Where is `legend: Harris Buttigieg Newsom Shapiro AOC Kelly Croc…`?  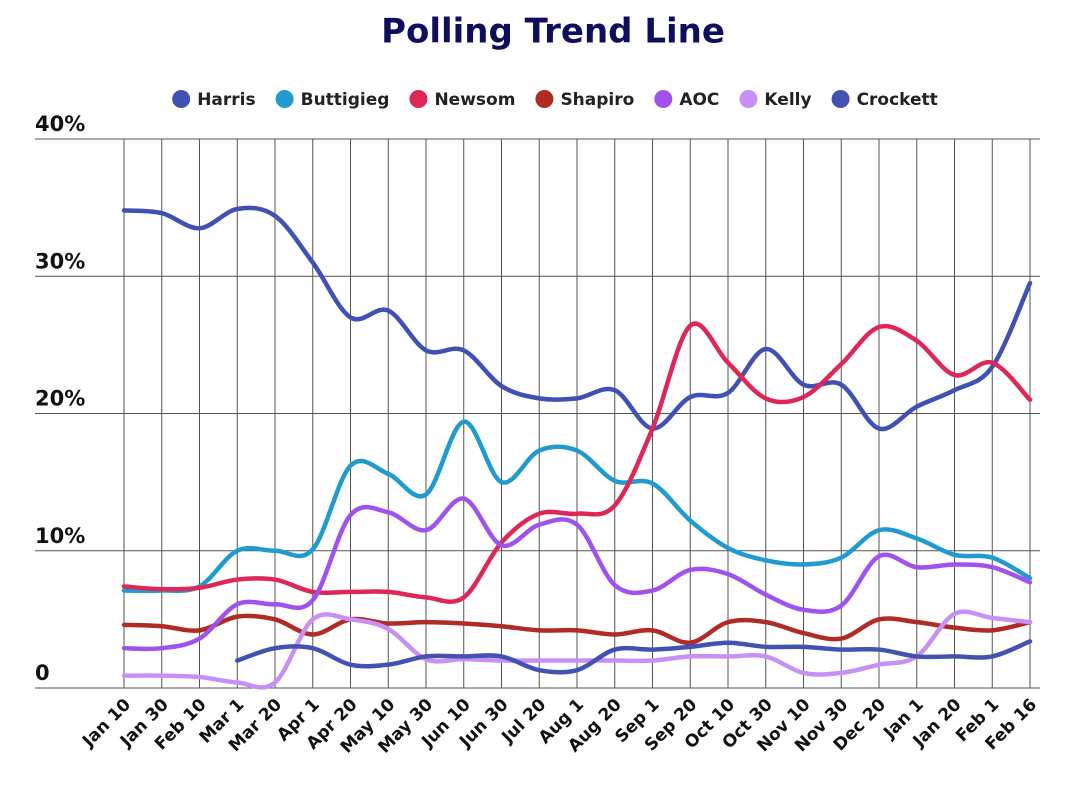
legend: Harris Buttigieg Newsom Shapiro AOC Kelly Croc… is located at coordinates (555, 100).